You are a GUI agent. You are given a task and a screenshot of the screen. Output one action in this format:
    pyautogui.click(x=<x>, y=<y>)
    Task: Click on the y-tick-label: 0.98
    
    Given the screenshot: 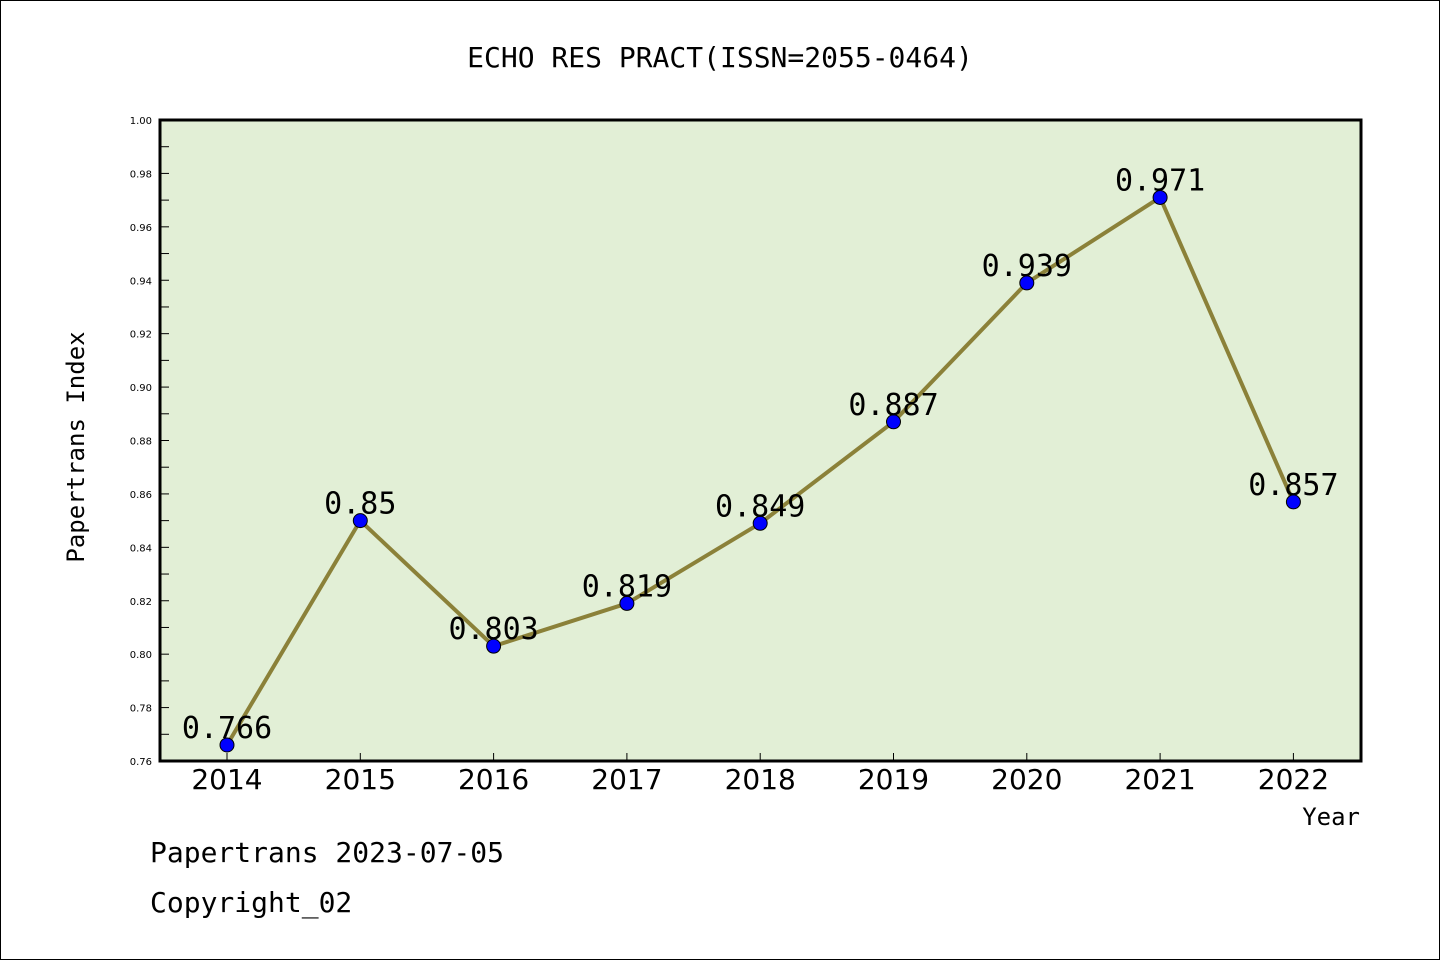 What is the action you would take?
    pyautogui.click(x=141, y=174)
    